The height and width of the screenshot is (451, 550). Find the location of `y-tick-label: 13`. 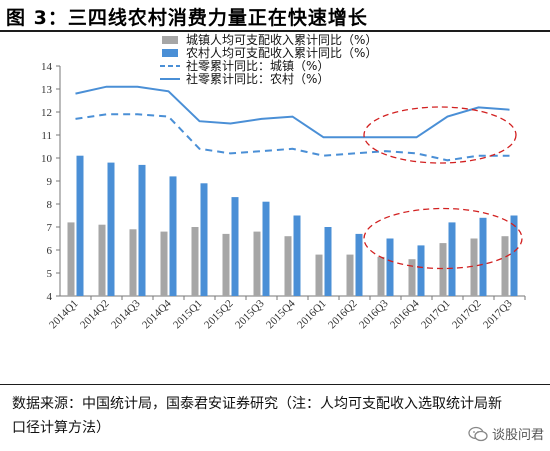

y-tick-label: 13 is located at coordinates (47, 90).